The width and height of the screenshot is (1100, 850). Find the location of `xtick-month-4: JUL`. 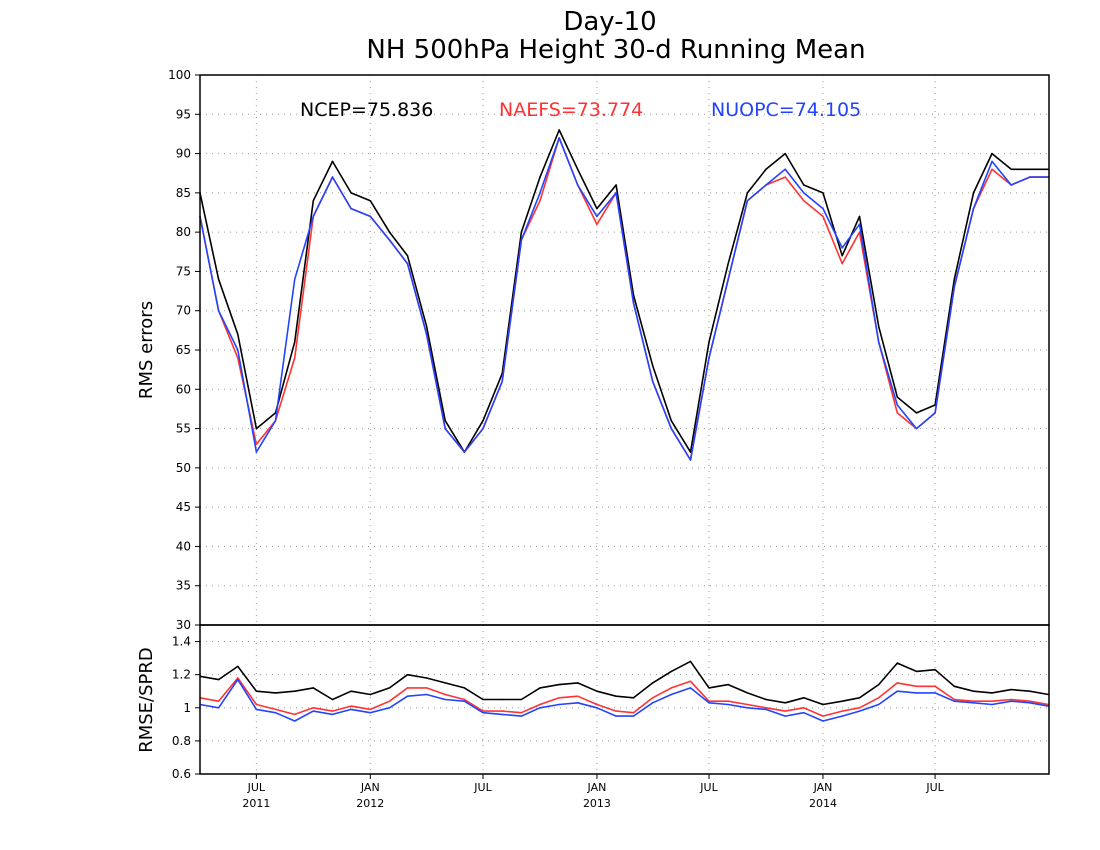

xtick-month-4: JUL is located at coordinates (708, 787).